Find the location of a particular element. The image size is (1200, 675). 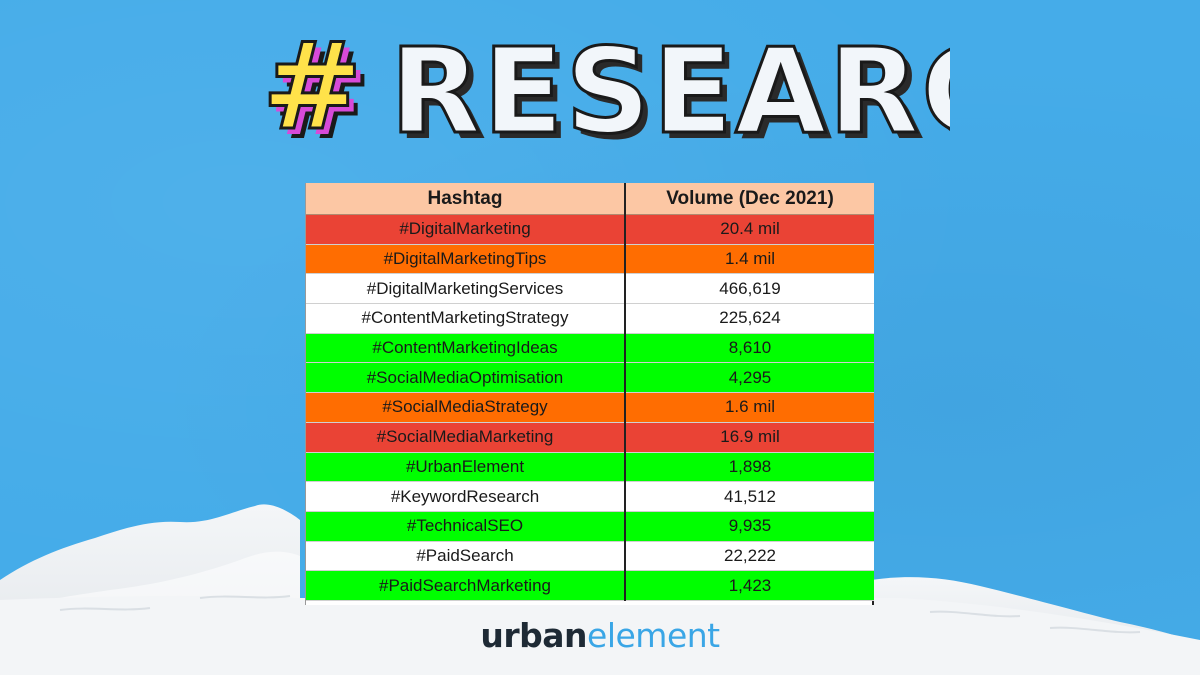

table-bottom-edge is located at coordinates (589, 602).